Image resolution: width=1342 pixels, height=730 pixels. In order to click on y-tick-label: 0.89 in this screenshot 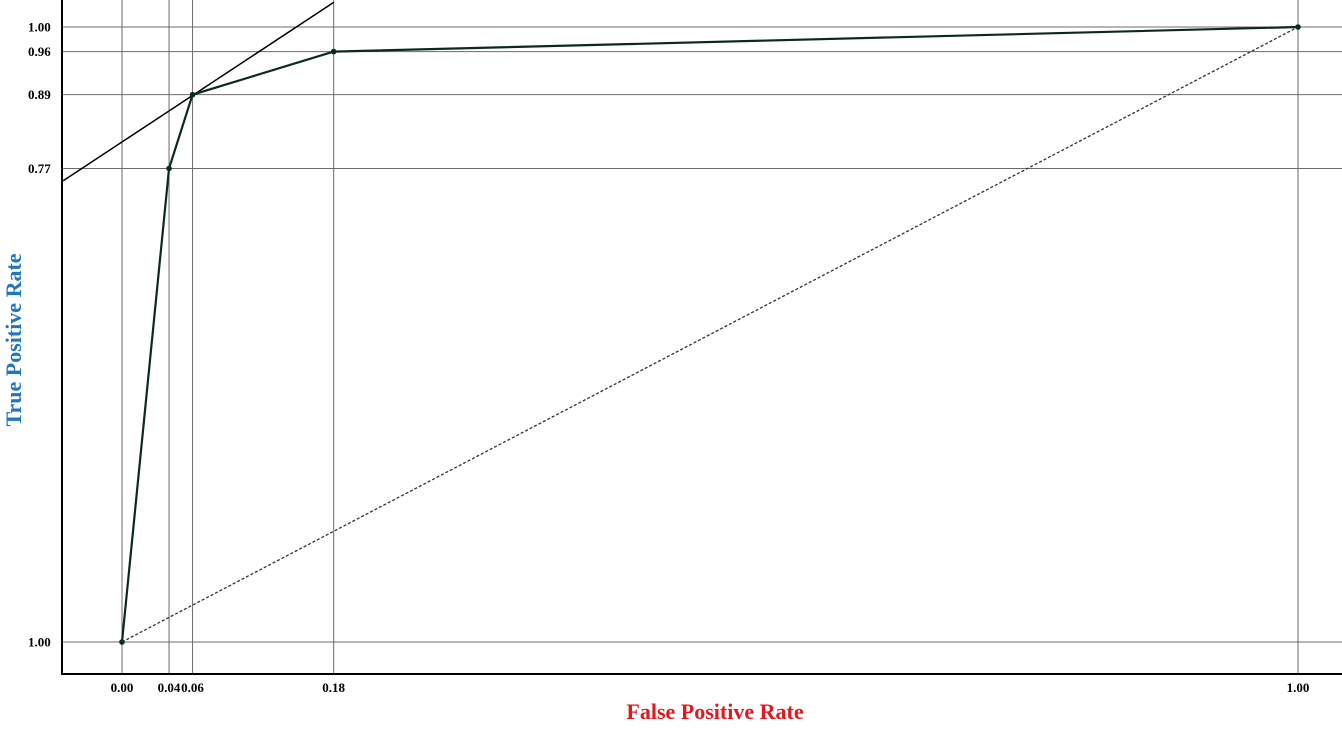, I will do `click(39, 94)`.